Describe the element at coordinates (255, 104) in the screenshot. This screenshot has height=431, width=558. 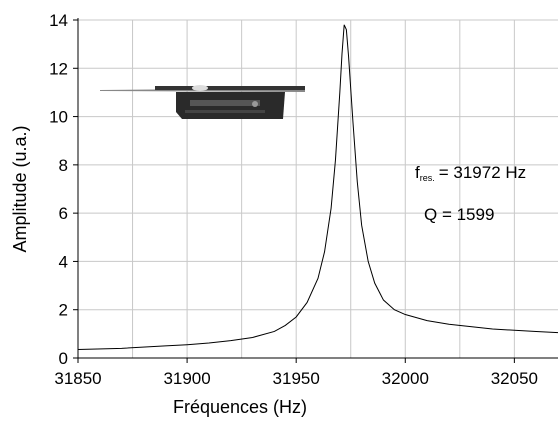
I see `chip-contact` at that location.